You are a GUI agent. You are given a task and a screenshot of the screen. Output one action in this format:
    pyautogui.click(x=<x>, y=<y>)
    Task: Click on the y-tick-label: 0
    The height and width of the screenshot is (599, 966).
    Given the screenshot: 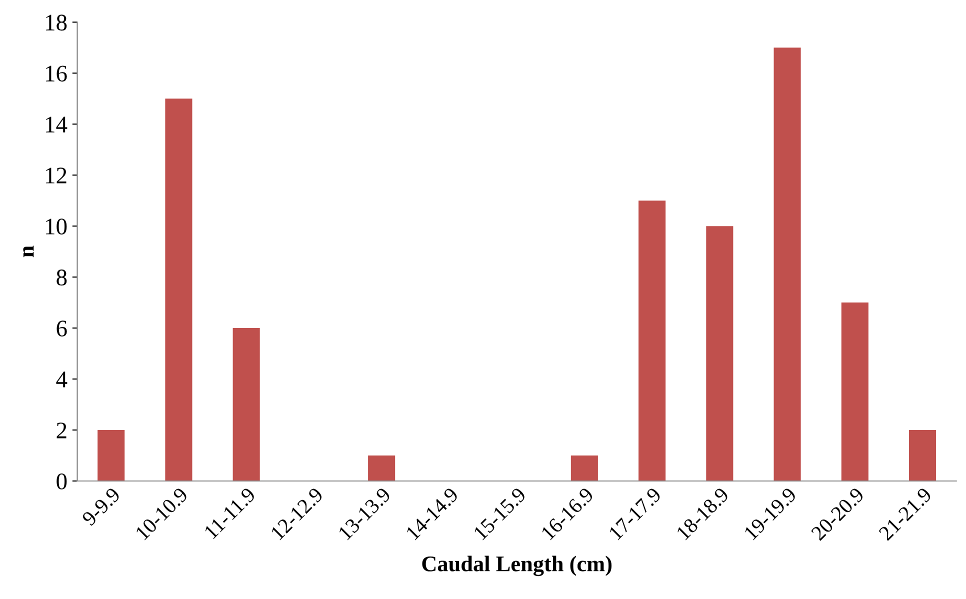 What is the action you would take?
    pyautogui.click(x=61, y=481)
    